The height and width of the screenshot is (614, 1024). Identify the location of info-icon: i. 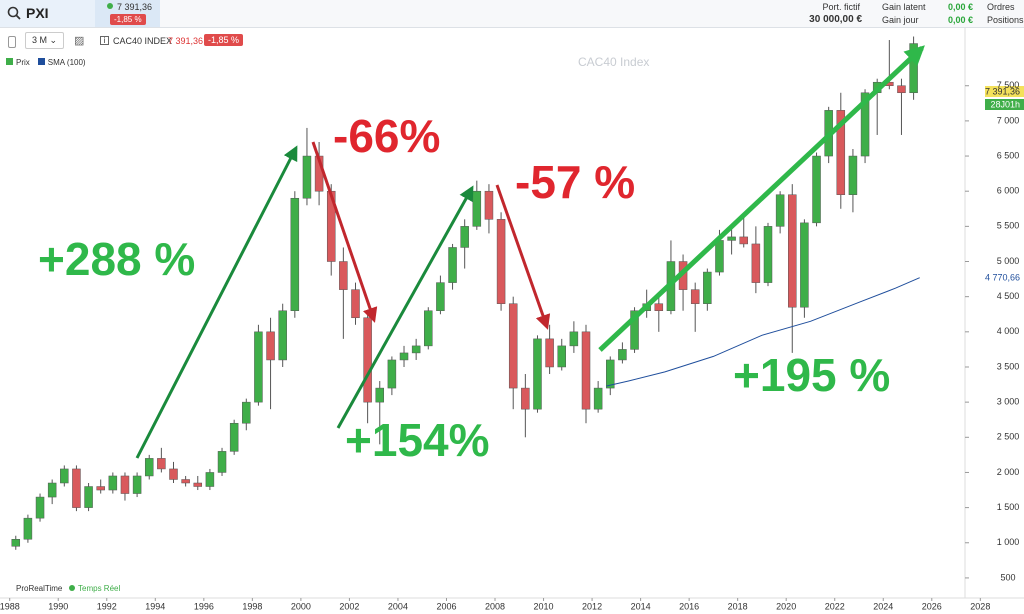
(104, 40).